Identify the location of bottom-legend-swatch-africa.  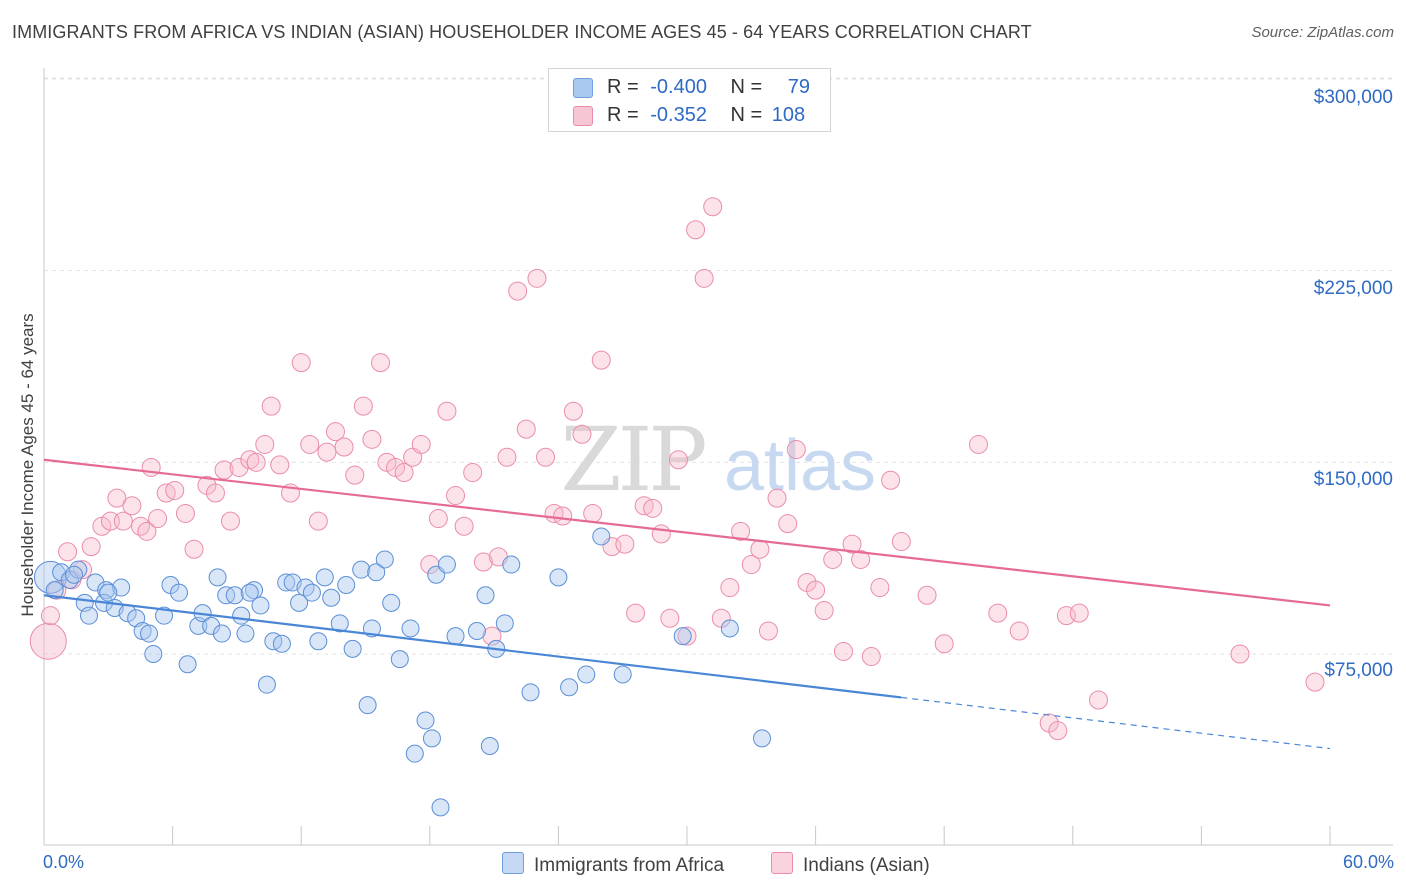
(513, 863).